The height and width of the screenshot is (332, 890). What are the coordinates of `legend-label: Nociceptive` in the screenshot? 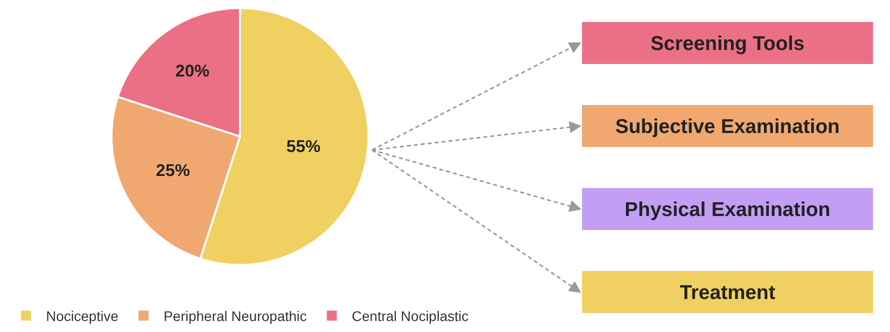 It's located at (82, 316).